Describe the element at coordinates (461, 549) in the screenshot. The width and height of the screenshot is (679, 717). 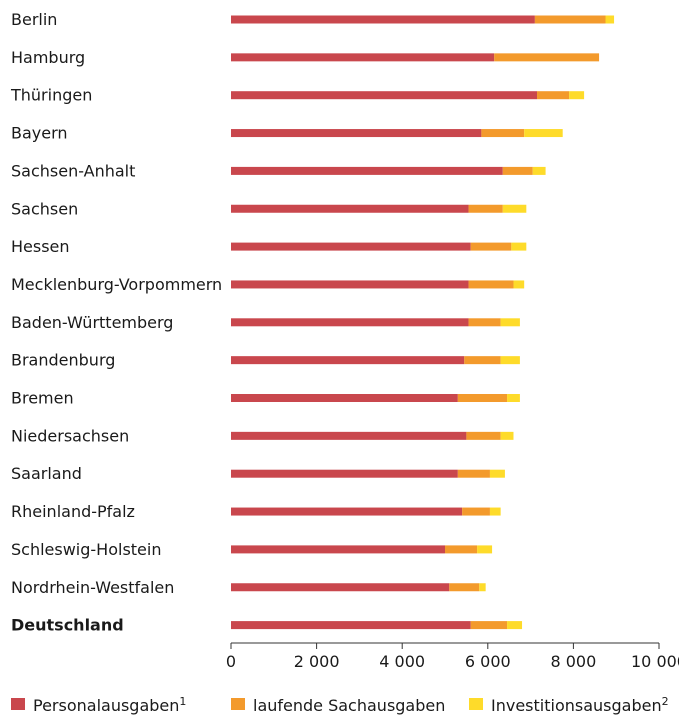
I see `bar-schleswig-holstein-laufende-sachausgaben` at that location.